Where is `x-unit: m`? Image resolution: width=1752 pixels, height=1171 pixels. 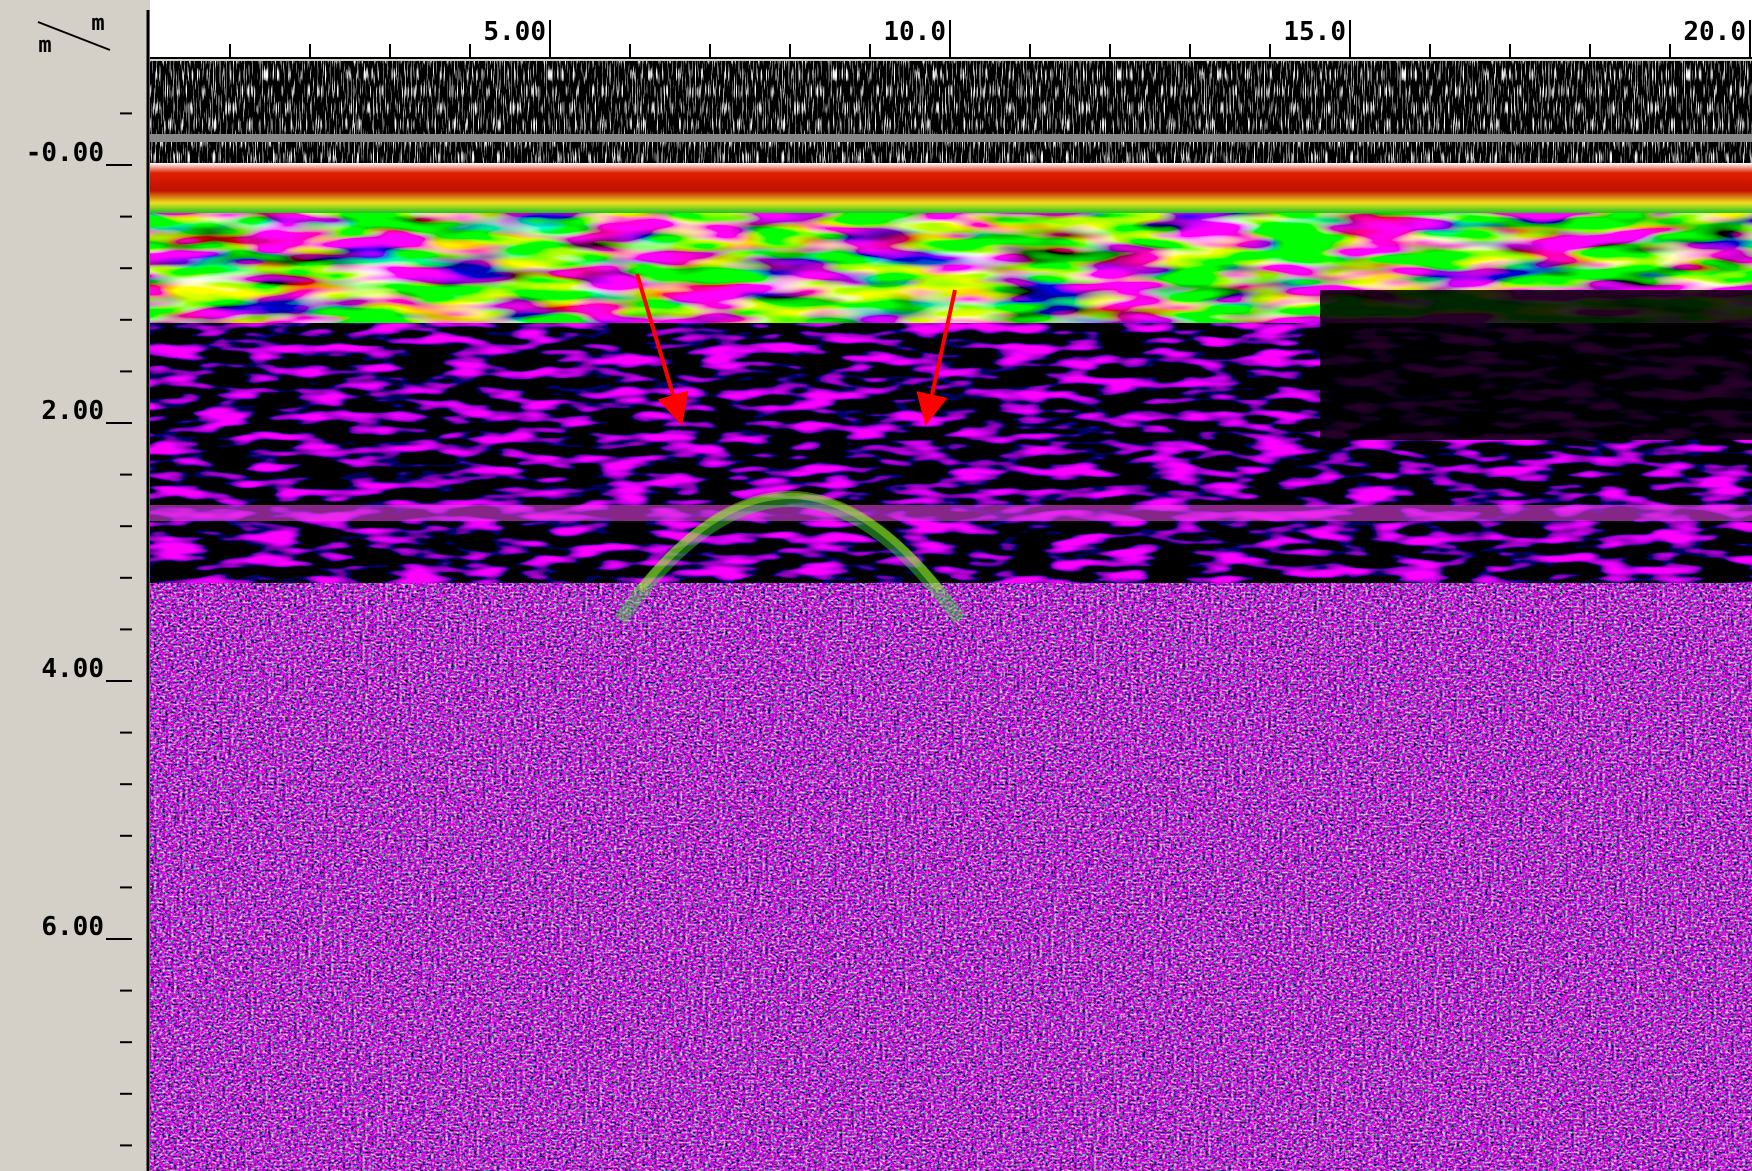 x-unit: m is located at coordinates (97, 23).